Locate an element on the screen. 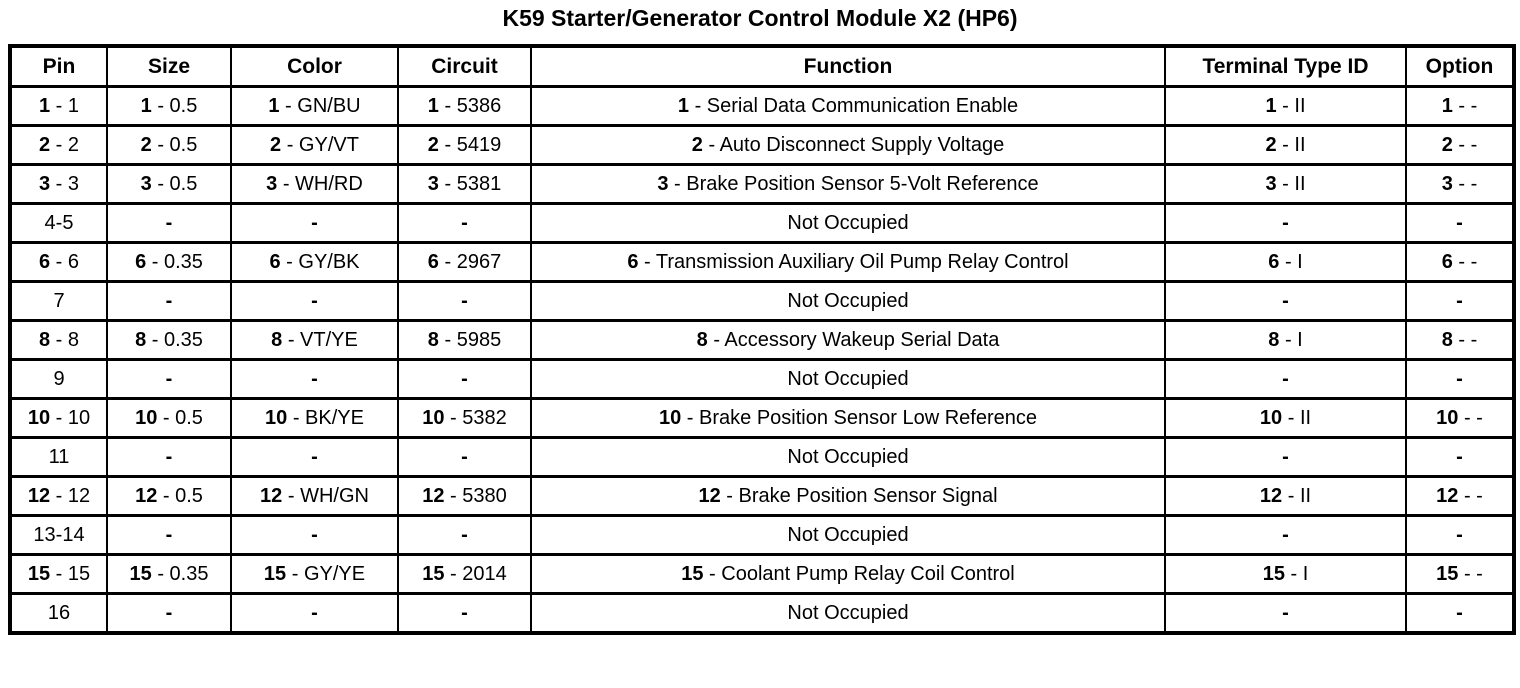 The height and width of the screenshot is (688, 1520). cell-circuit: 1 - 5386 is located at coordinates (464, 106).